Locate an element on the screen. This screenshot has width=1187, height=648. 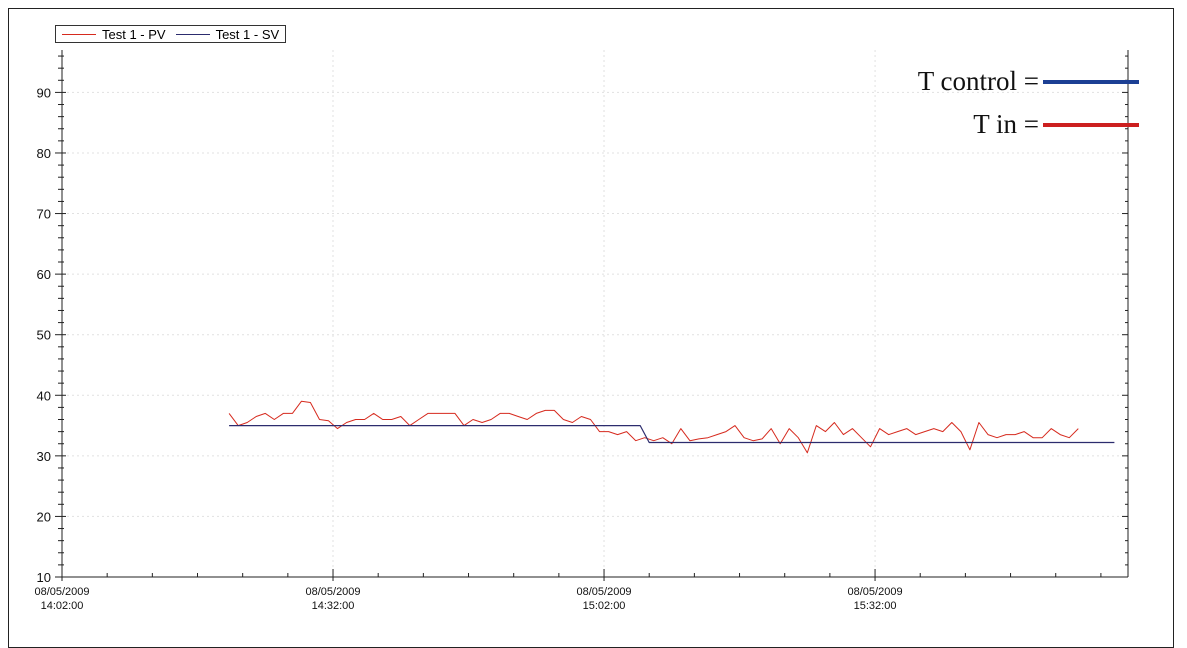
annotation-t-in: T in = is located at coordinates (1056, 124).